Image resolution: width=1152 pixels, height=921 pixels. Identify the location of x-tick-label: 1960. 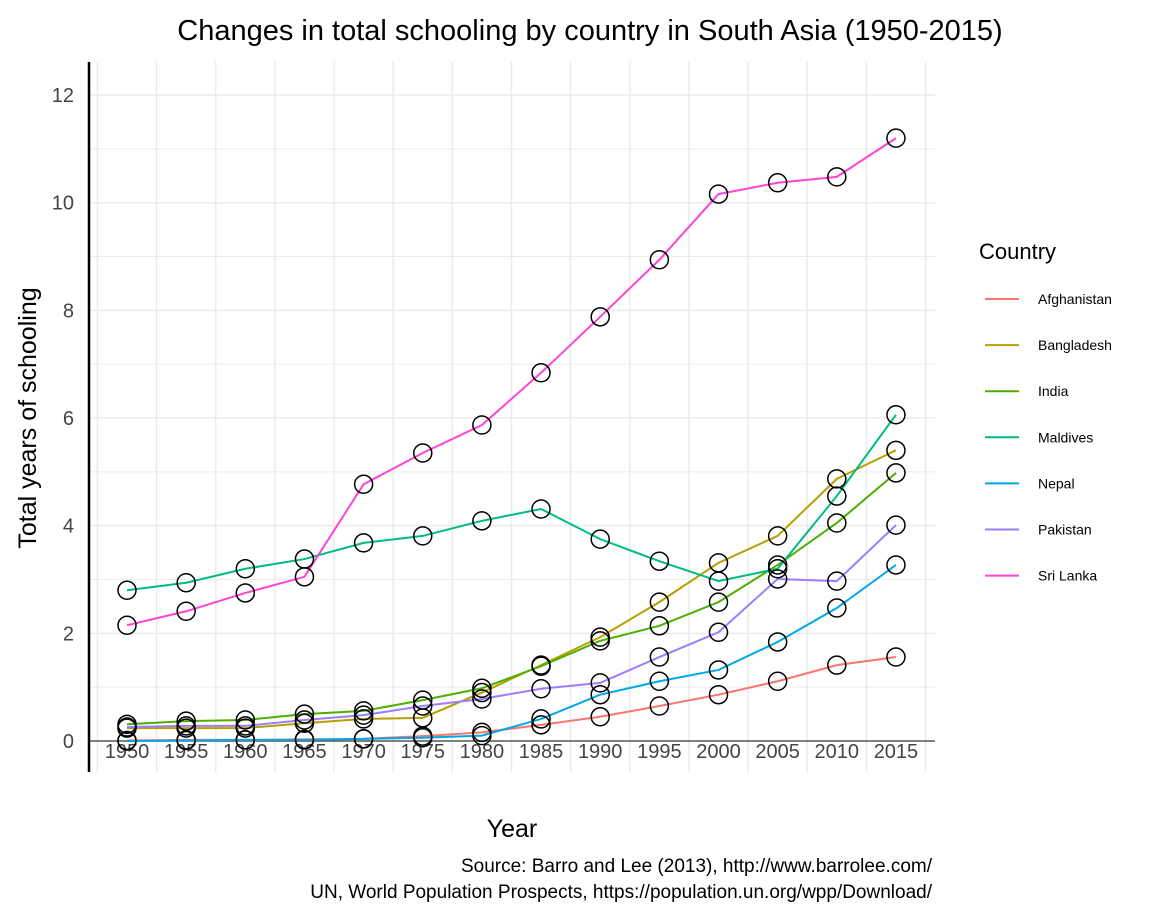
(245, 752).